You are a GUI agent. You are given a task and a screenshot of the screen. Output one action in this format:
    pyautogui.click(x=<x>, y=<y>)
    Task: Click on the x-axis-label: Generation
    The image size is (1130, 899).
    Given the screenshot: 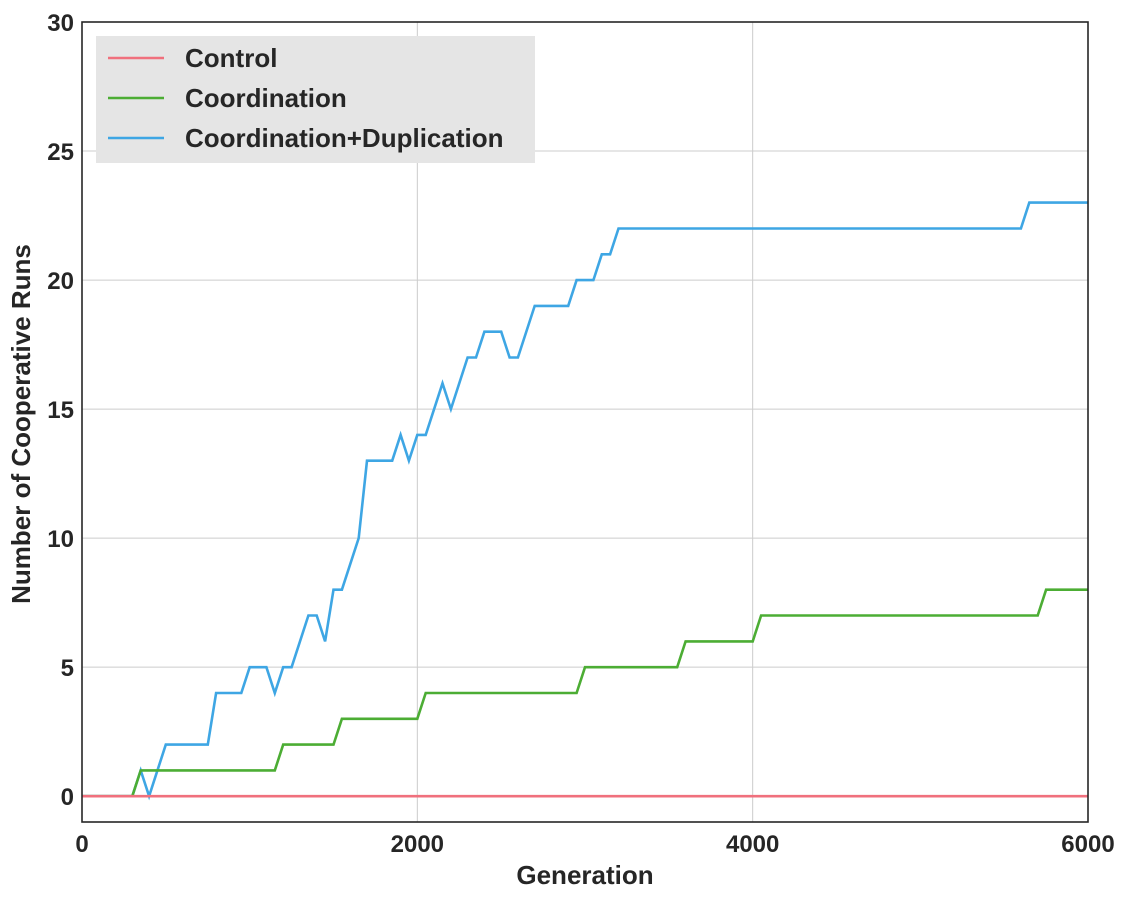 What is the action you would take?
    pyautogui.click(x=584, y=875)
    